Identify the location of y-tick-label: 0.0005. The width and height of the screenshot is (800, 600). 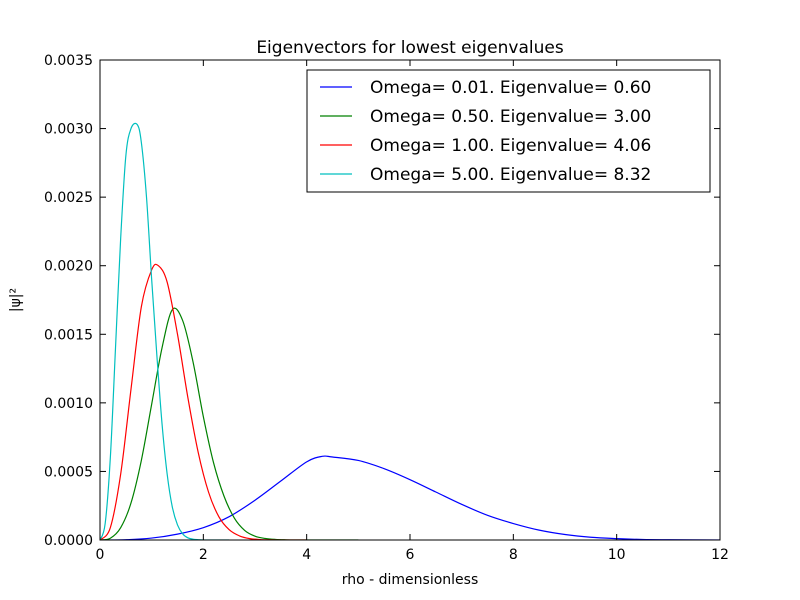
(68, 472).